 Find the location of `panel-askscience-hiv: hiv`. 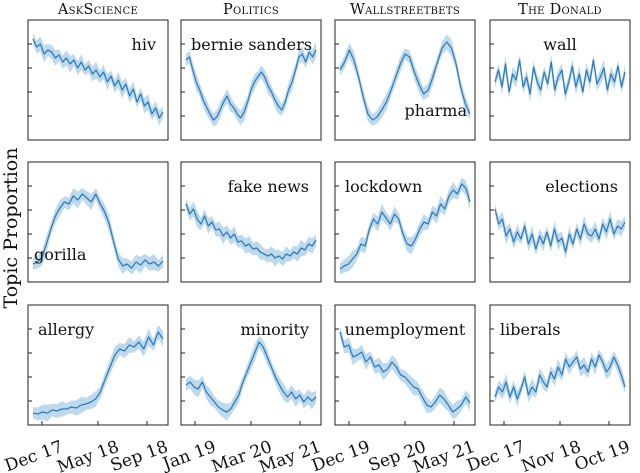

panel-askscience-hiv: hiv is located at coordinates (98, 80).